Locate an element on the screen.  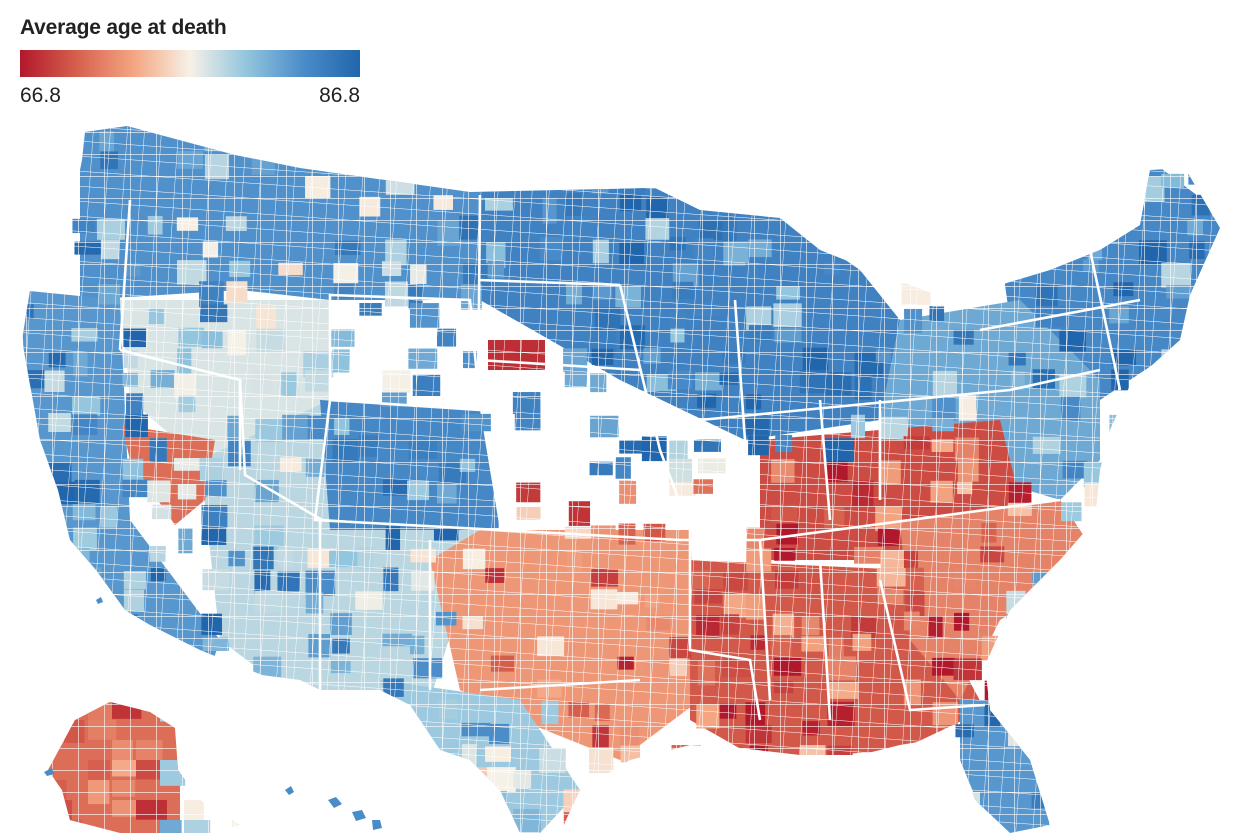
legend-min-label: 66.8 is located at coordinates (40, 95).